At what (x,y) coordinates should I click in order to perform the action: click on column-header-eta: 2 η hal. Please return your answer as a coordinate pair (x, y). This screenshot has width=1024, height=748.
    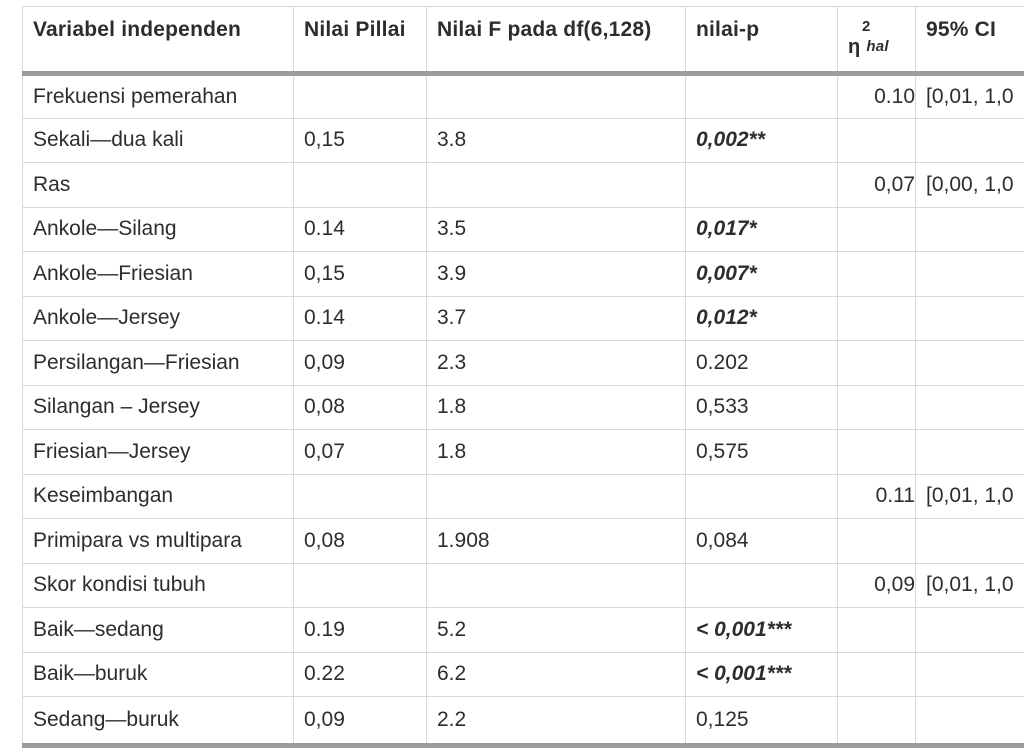
    Looking at the image, I should click on (876, 41).